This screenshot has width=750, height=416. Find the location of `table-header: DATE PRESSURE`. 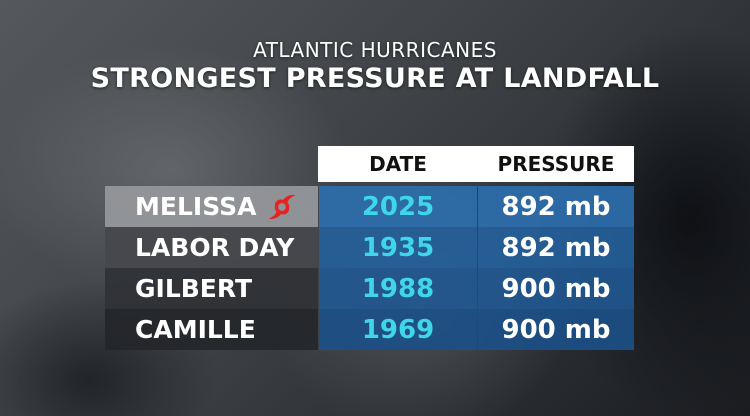

table-header: DATE PRESSURE is located at coordinates (476, 164).